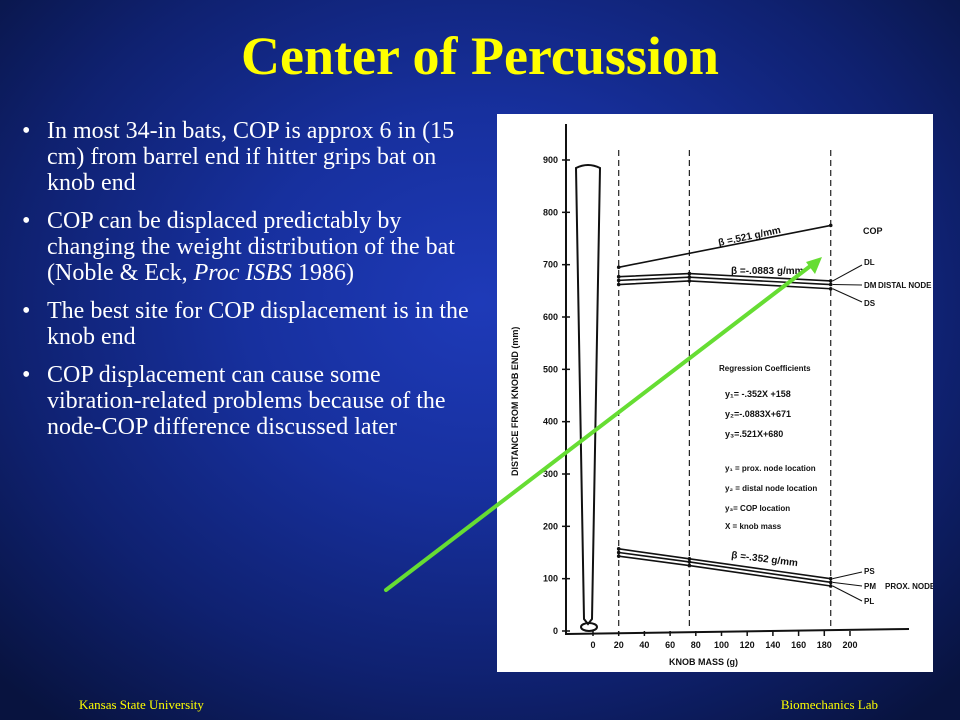 This screenshot has height=720, width=960. I want to click on definition-1: y₁ = prox. node location, so click(770, 468).